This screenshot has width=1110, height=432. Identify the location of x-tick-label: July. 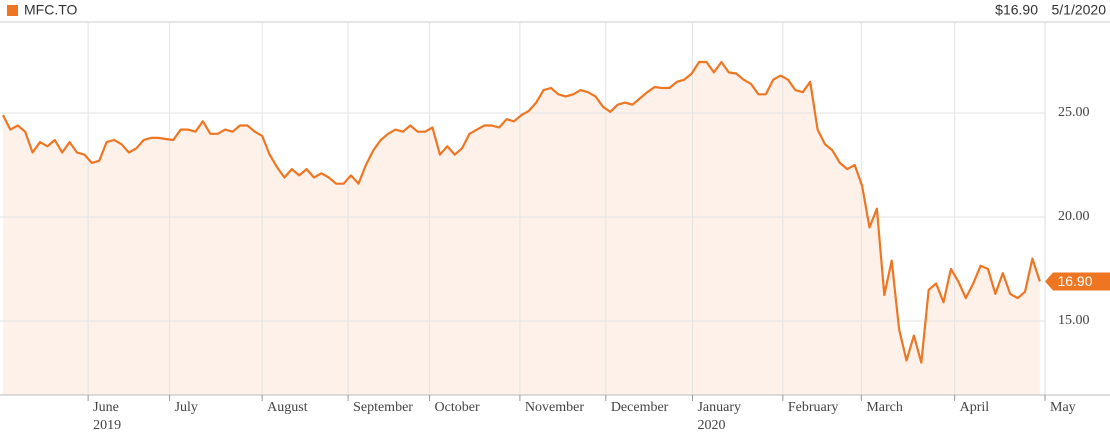
(186, 407).